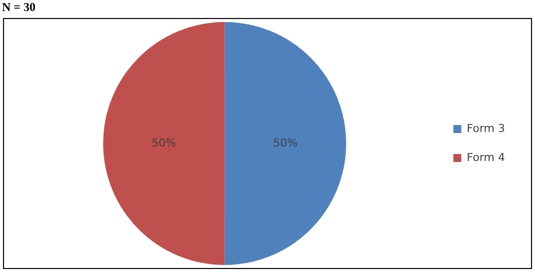  Describe the element at coordinates (19, 7) in the screenshot. I see `chart-title: N = 30` at that location.